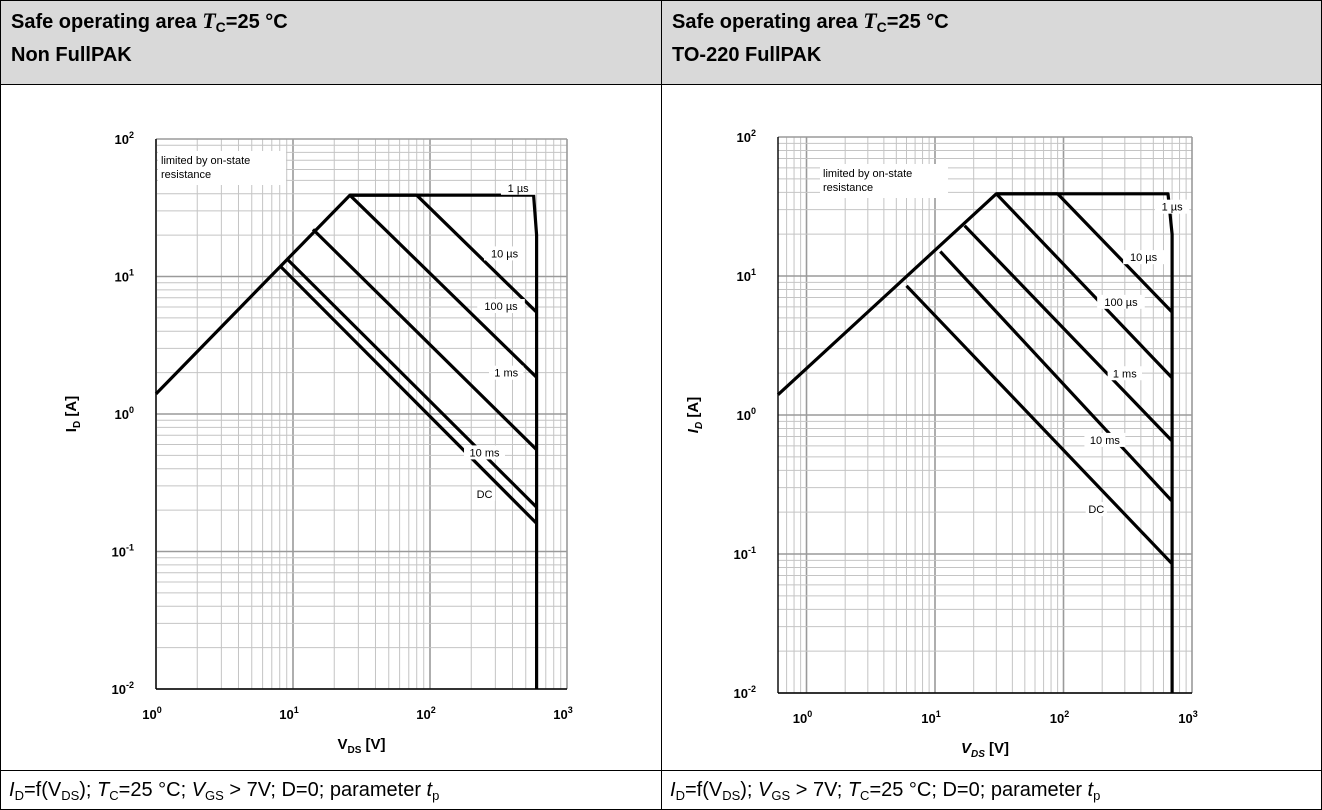 The image size is (1322, 810). I want to click on left-title: Safe operating area TC=25 °C, so click(149, 21).